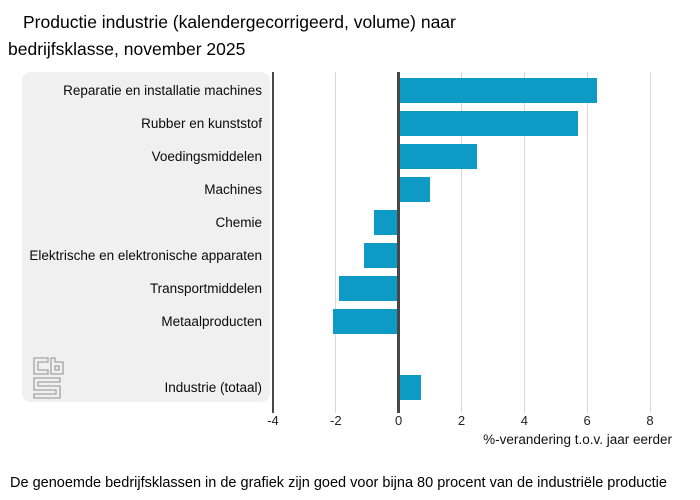  I want to click on category-label: Machines, so click(233, 189).